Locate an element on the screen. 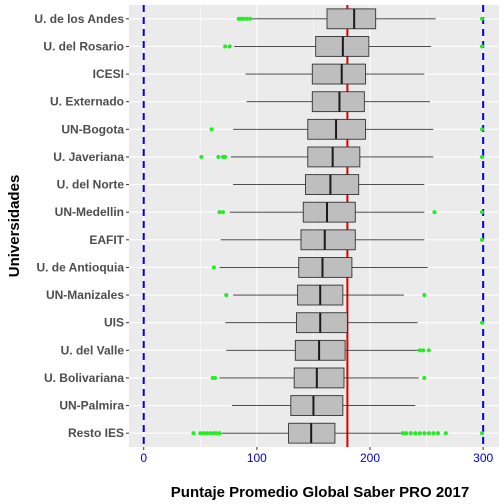  y-tick-label: U. del Rosario is located at coordinates (83, 46).